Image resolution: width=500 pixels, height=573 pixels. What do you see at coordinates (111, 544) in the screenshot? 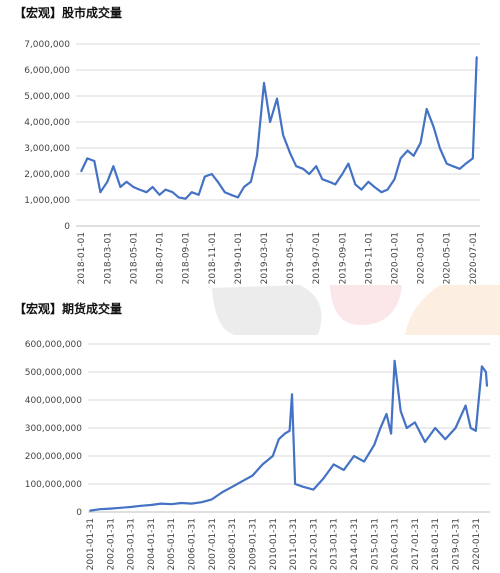
I see `x-tick-label: 2002-01-31` at bounding box center [111, 544].